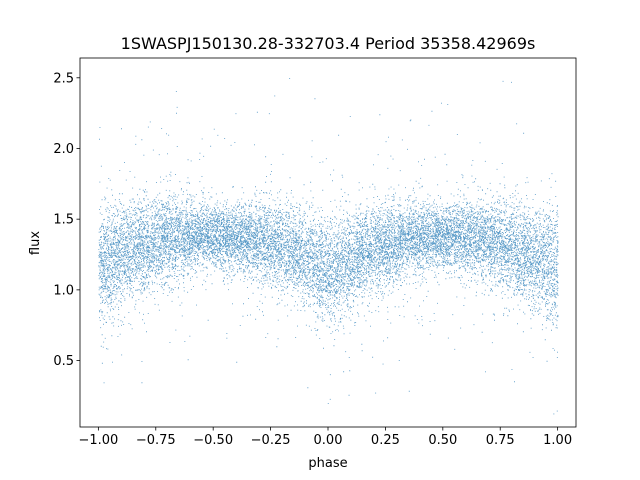 The height and width of the screenshot is (480, 640). What do you see at coordinates (500, 440) in the screenshot?
I see `x-tick-label: 0.75` at bounding box center [500, 440].